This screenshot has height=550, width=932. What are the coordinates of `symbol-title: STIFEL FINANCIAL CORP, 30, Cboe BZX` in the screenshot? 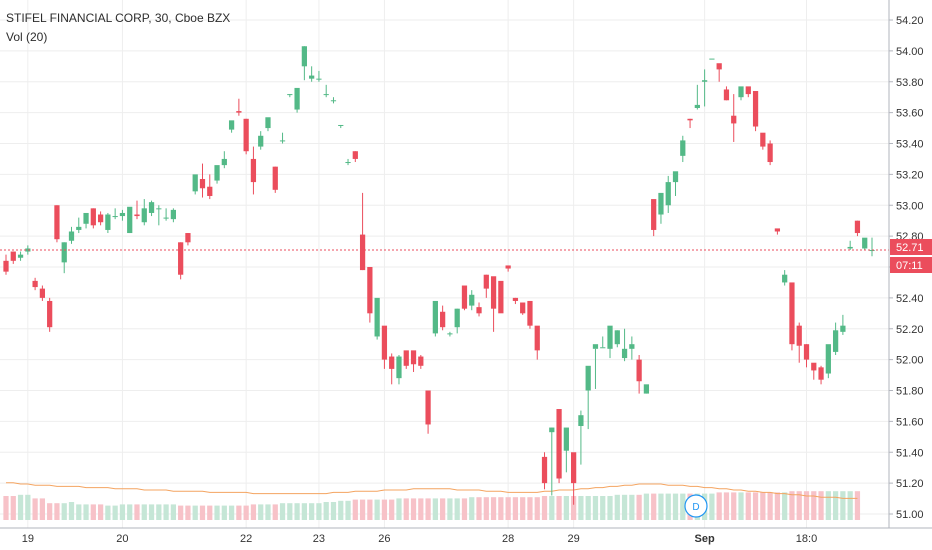 It's located at (118, 18).